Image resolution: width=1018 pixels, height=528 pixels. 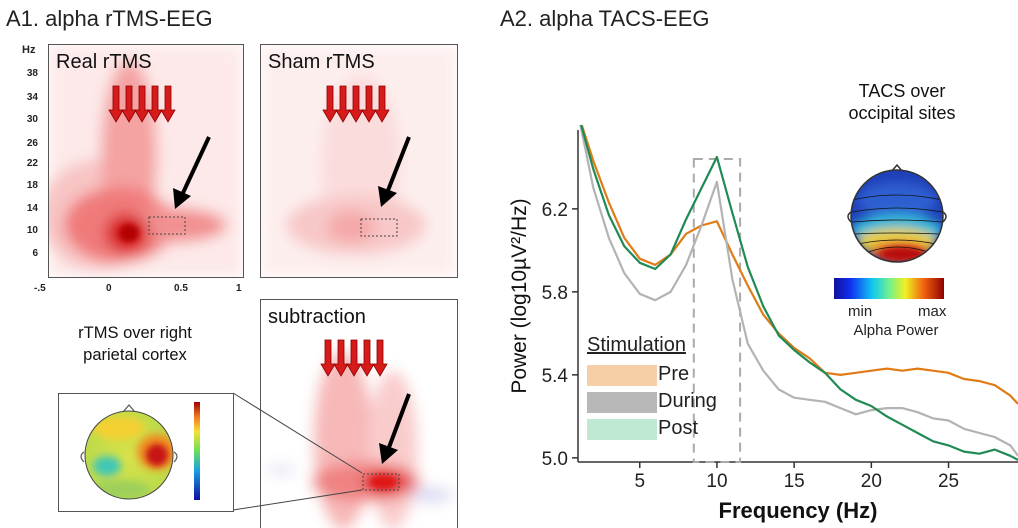 What do you see at coordinates (896, 330) in the screenshot?
I see `colorbar-title: Alpha Power` at bounding box center [896, 330].